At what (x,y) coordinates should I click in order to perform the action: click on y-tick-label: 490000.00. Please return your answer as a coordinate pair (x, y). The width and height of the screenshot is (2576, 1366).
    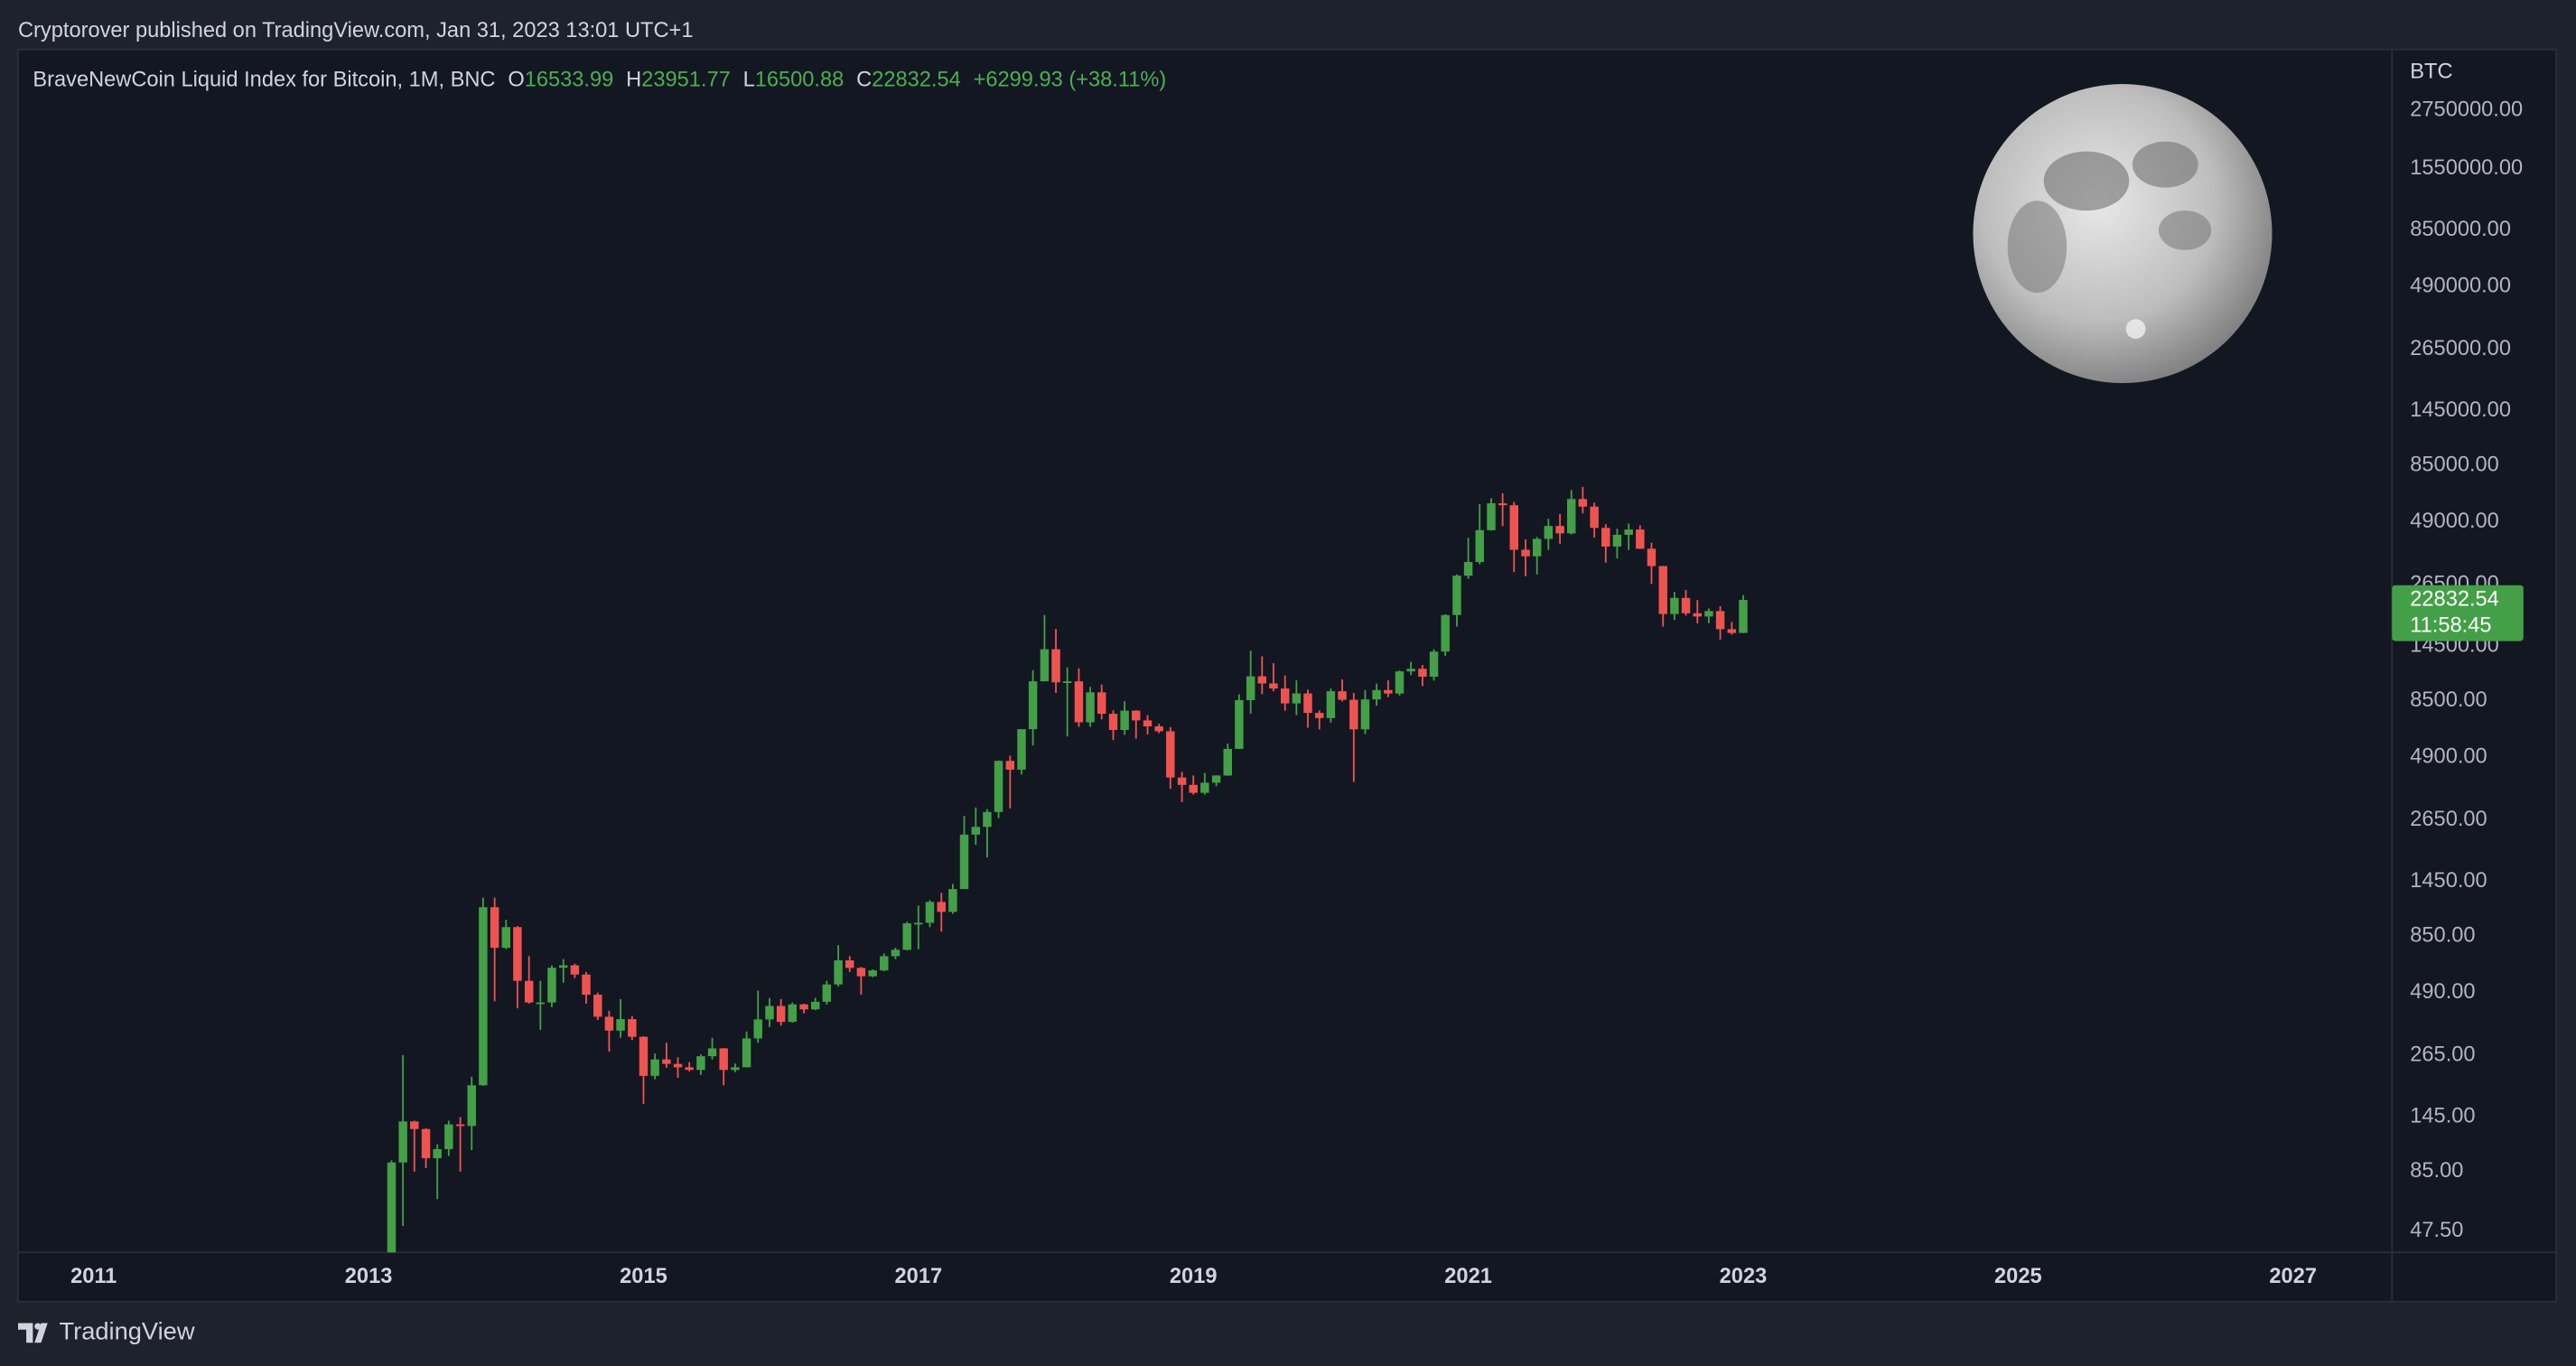
    Looking at the image, I should click on (2460, 285).